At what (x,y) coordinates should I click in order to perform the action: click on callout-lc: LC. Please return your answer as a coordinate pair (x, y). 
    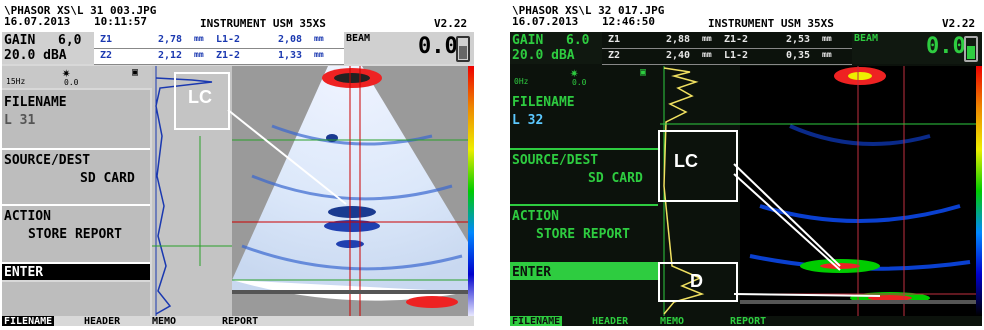
    Looking at the image, I should click on (202, 101).